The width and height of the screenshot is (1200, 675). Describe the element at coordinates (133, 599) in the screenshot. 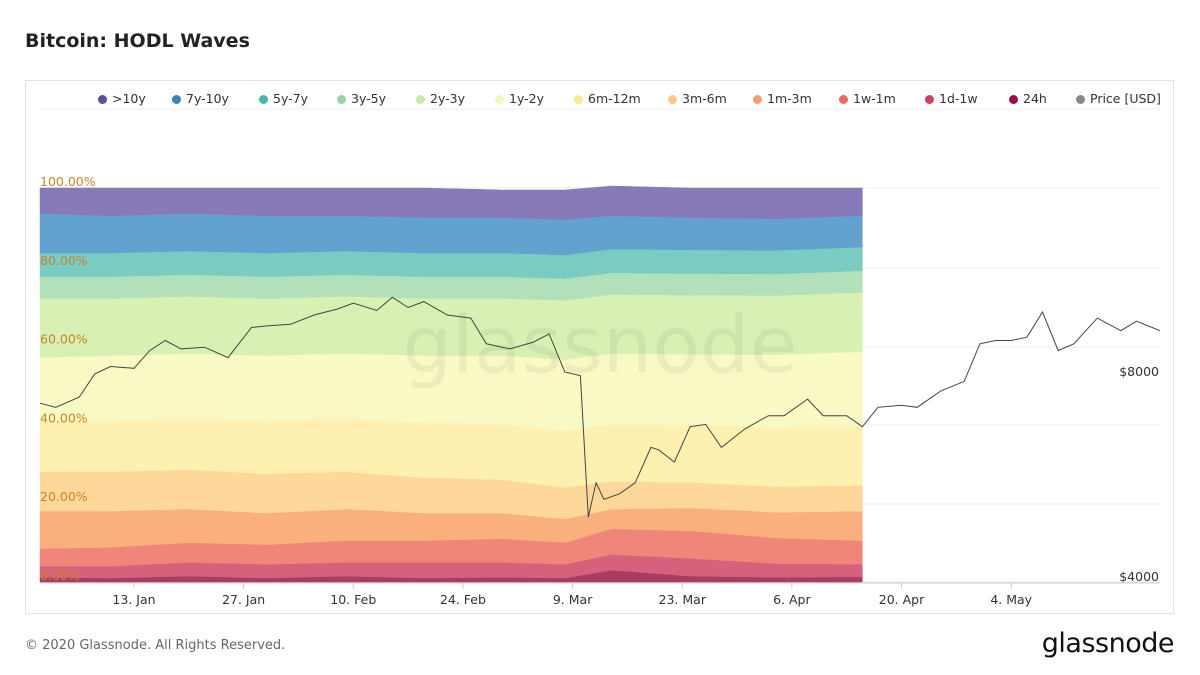

I see `x-tick-label: 13. Jan` at that location.